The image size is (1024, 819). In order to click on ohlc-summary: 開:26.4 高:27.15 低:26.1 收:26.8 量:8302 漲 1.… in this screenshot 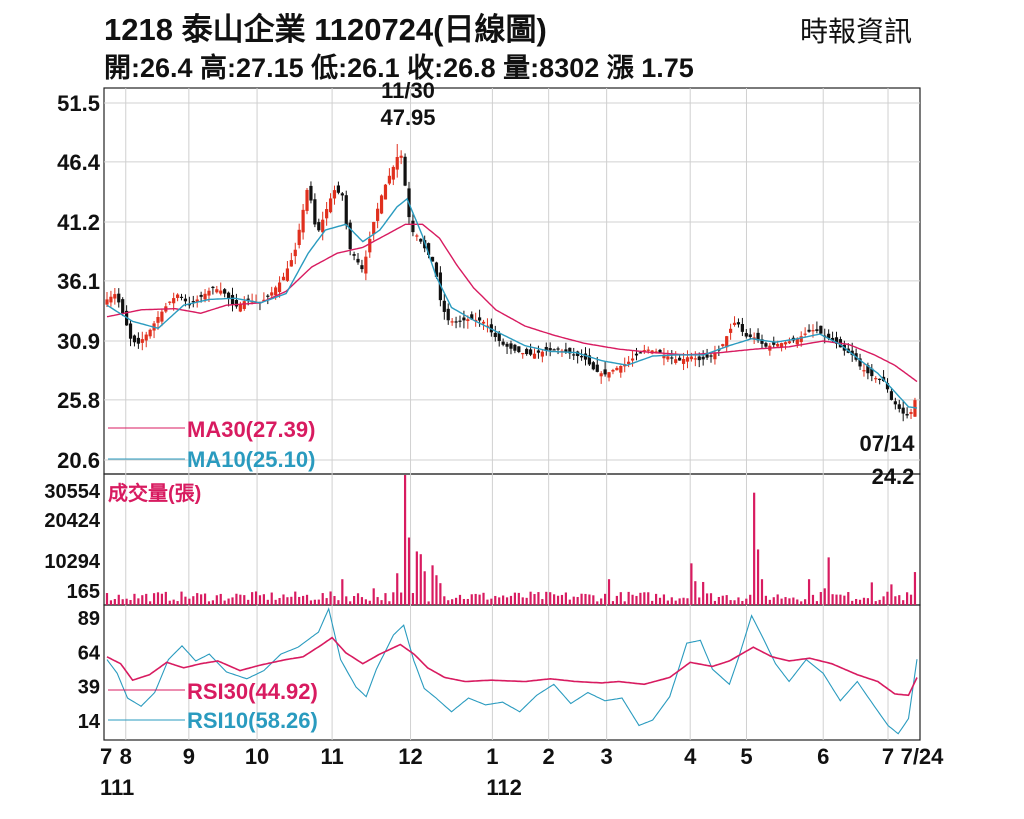, I will do `click(399, 68)`.